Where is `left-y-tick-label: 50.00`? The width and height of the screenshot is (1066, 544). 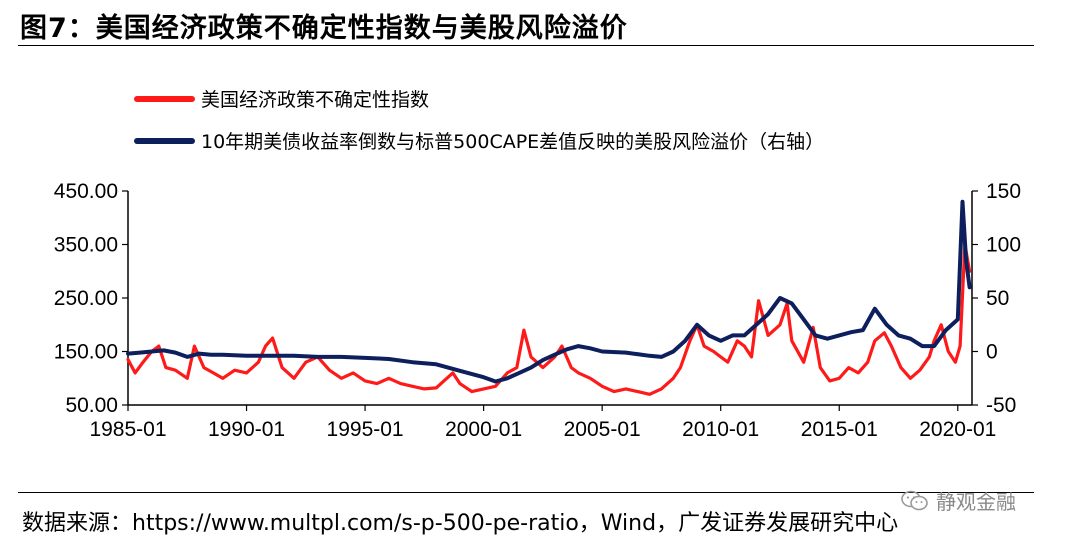 left-y-tick-label: 50.00 is located at coordinates (91, 405).